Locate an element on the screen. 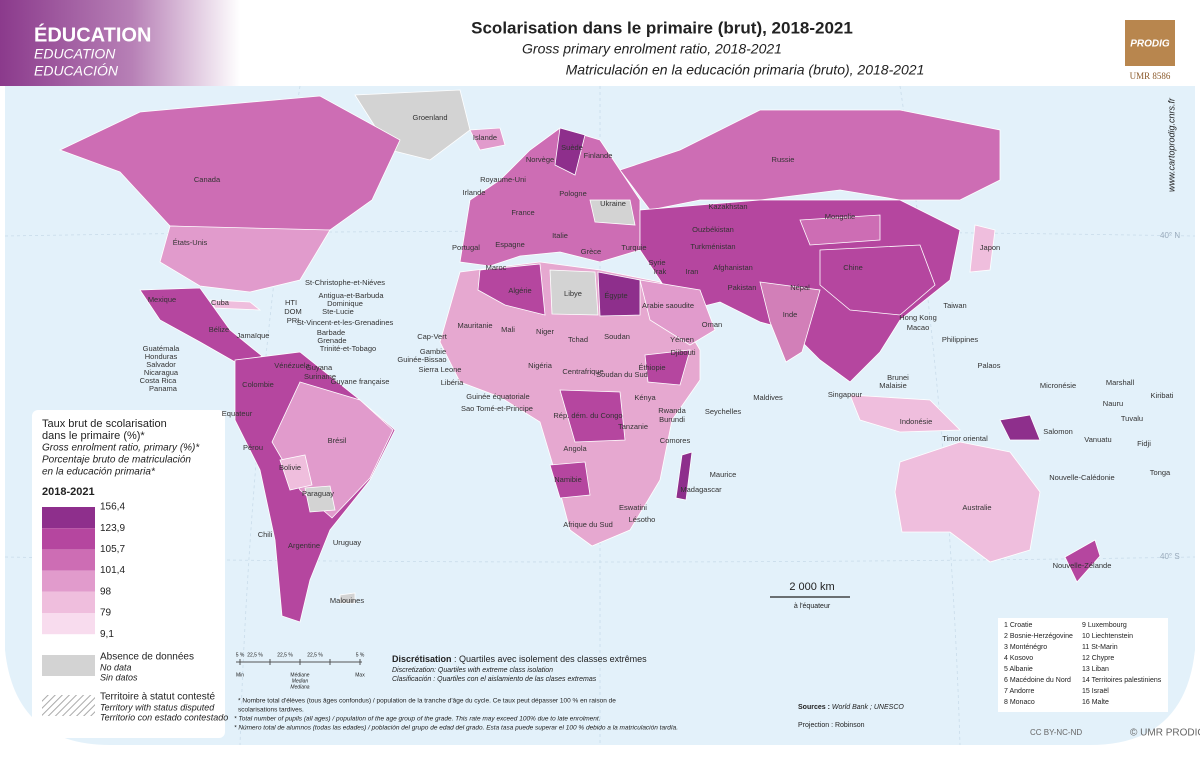  country-label: Inde is located at coordinates (790, 314).